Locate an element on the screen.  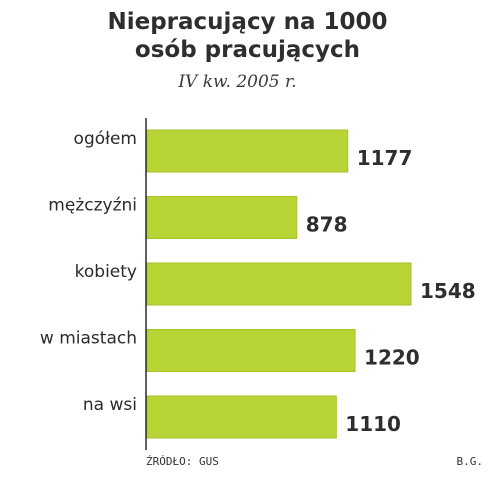
value-label-2: 1548 is located at coordinates (448, 291).